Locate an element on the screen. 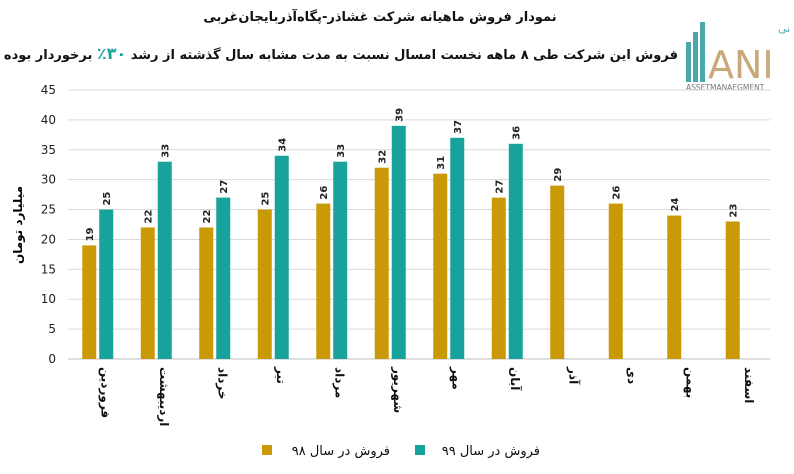  data-label: 24 is located at coordinates (675, 205).